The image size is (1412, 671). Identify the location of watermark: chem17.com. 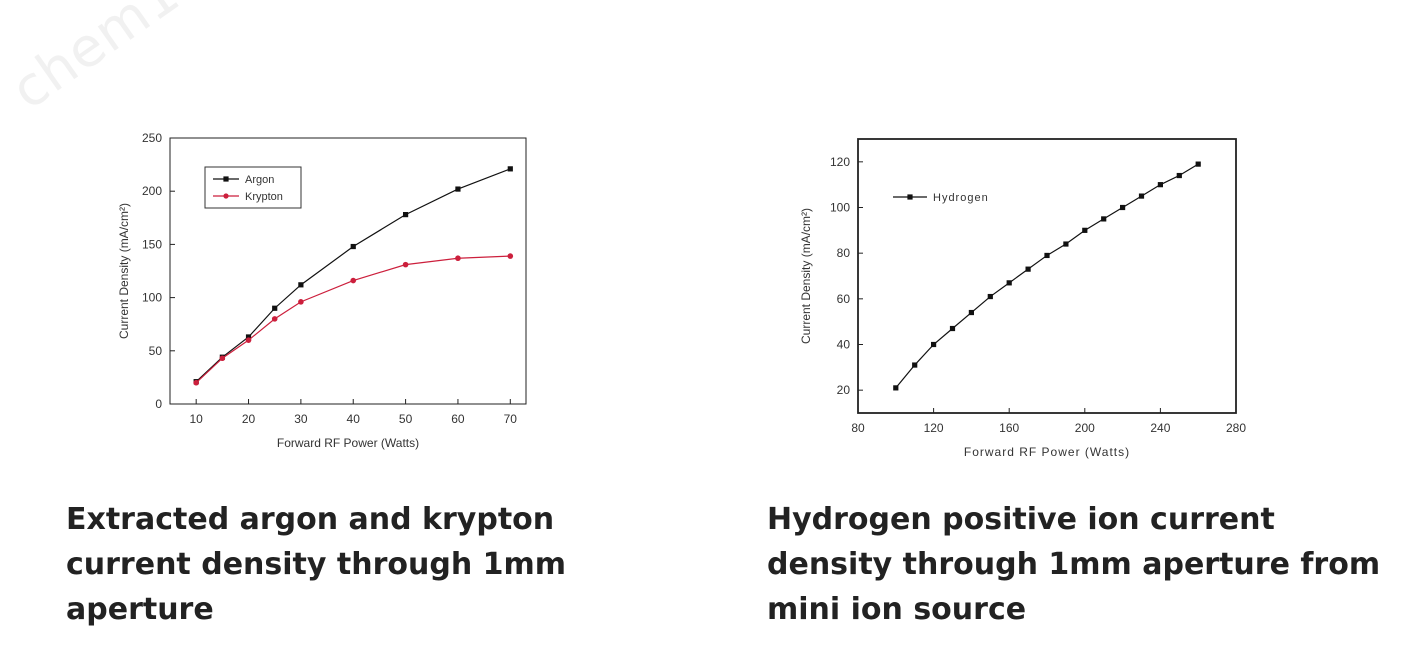
(166, 61).